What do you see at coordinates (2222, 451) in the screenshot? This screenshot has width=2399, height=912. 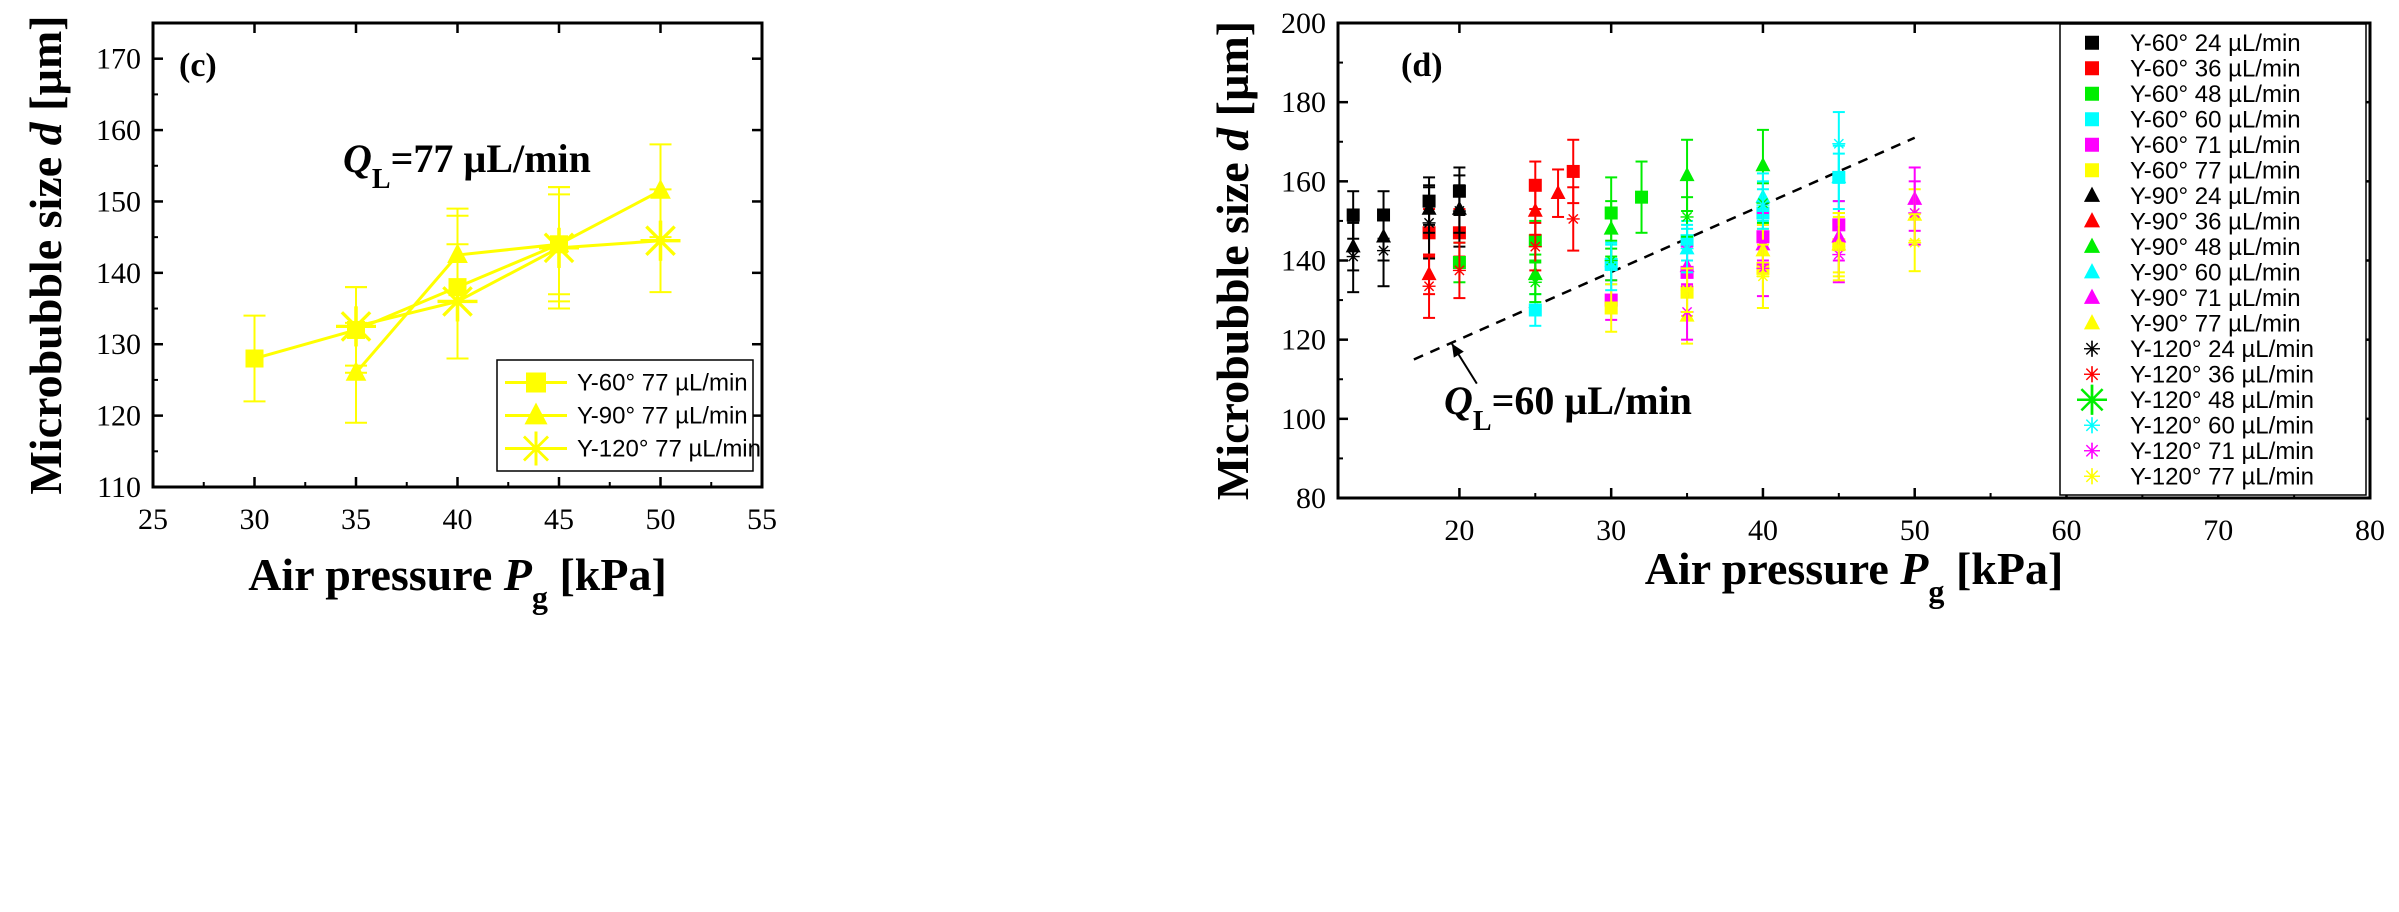 I see `legend-label: Y-120° 71 µL/min` at bounding box center [2222, 451].